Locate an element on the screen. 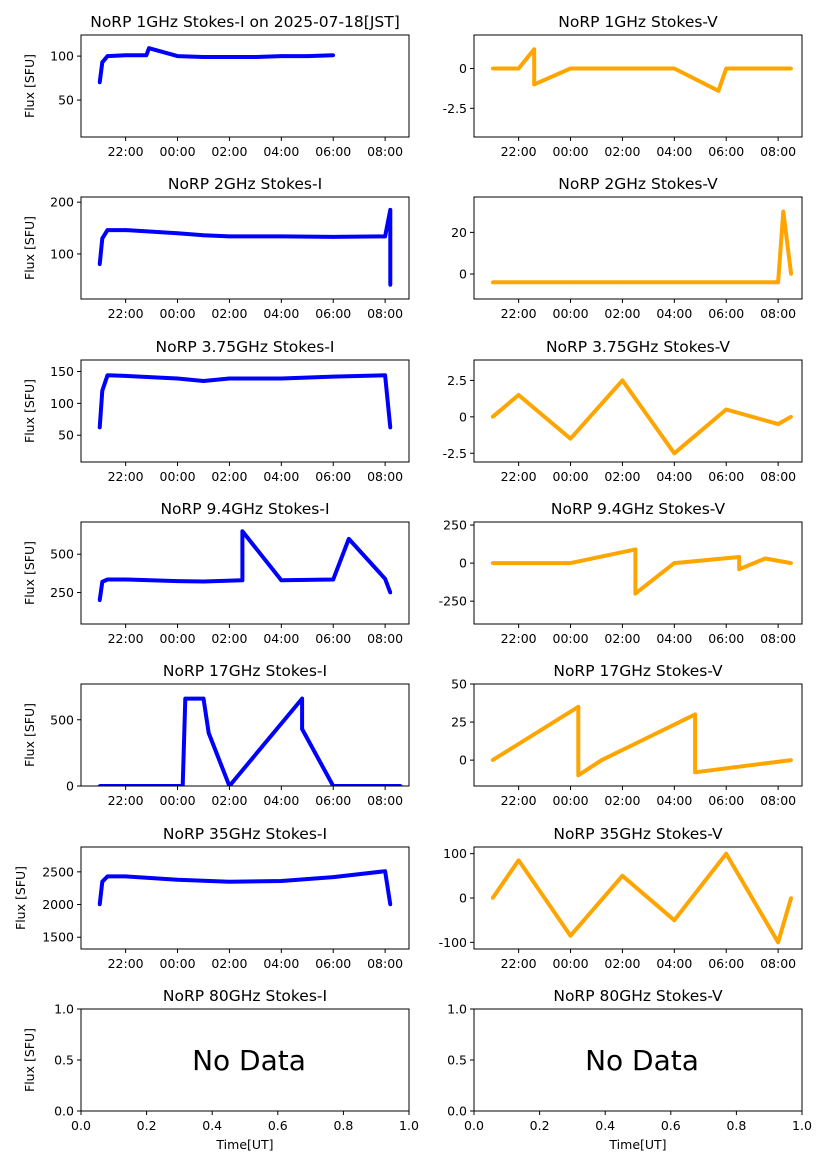 The image size is (827, 1169). y-tick-label: 0.5 is located at coordinates (64, 1060).